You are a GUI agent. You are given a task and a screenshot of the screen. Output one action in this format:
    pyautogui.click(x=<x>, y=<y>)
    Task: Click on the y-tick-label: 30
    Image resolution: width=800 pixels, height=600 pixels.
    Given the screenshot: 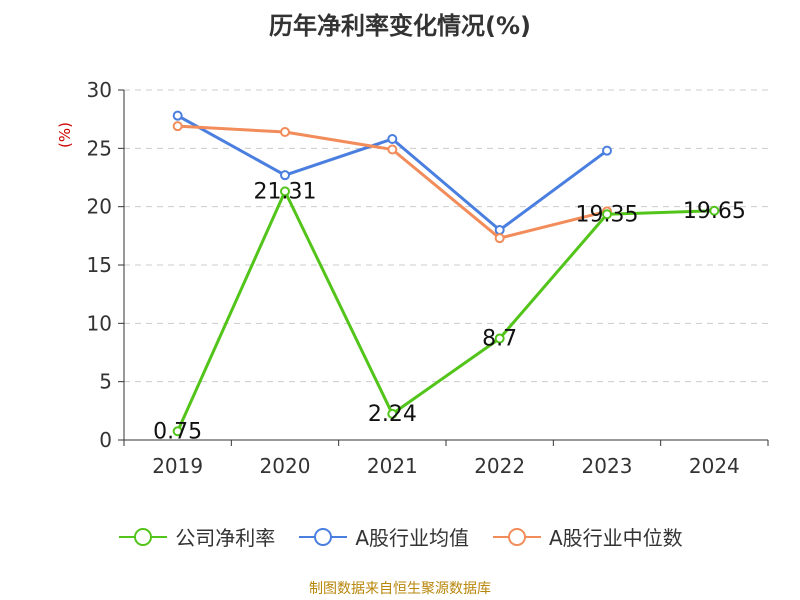 What is the action you would take?
    pyautogui.click(x=99, y=90)
    